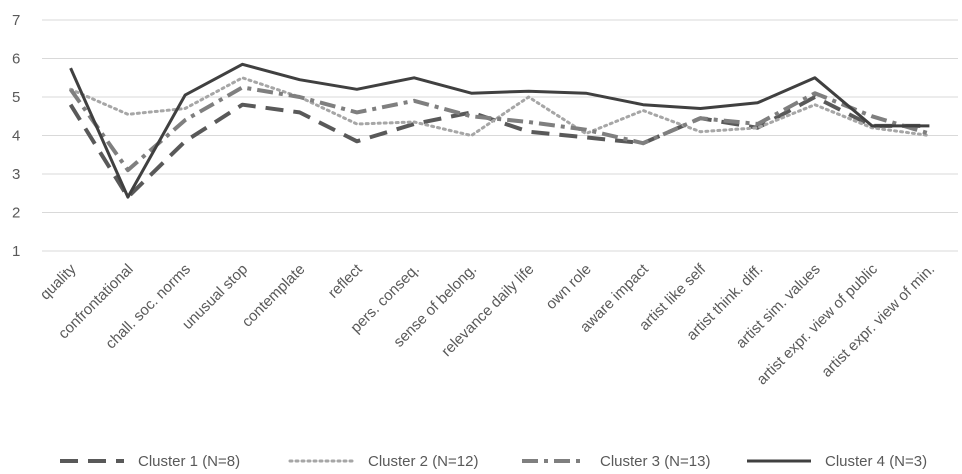 This screenshot has width=962, height=474. I want to click on x-tick-label-artist-expr-view-of-min: artist expr. view of min., so click(878, 321).